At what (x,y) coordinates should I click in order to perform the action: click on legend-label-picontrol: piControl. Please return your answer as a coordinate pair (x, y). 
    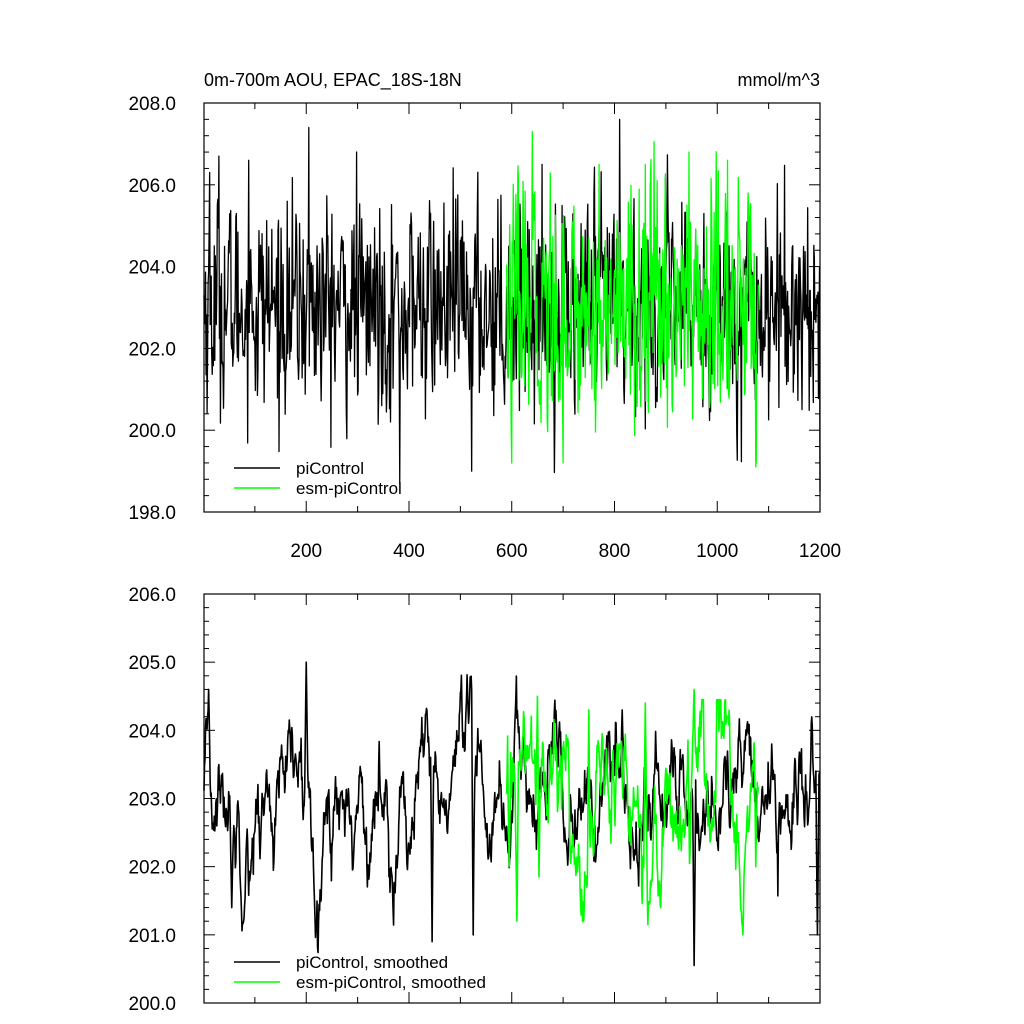
    Looking at the image, I should click on (330, 468).